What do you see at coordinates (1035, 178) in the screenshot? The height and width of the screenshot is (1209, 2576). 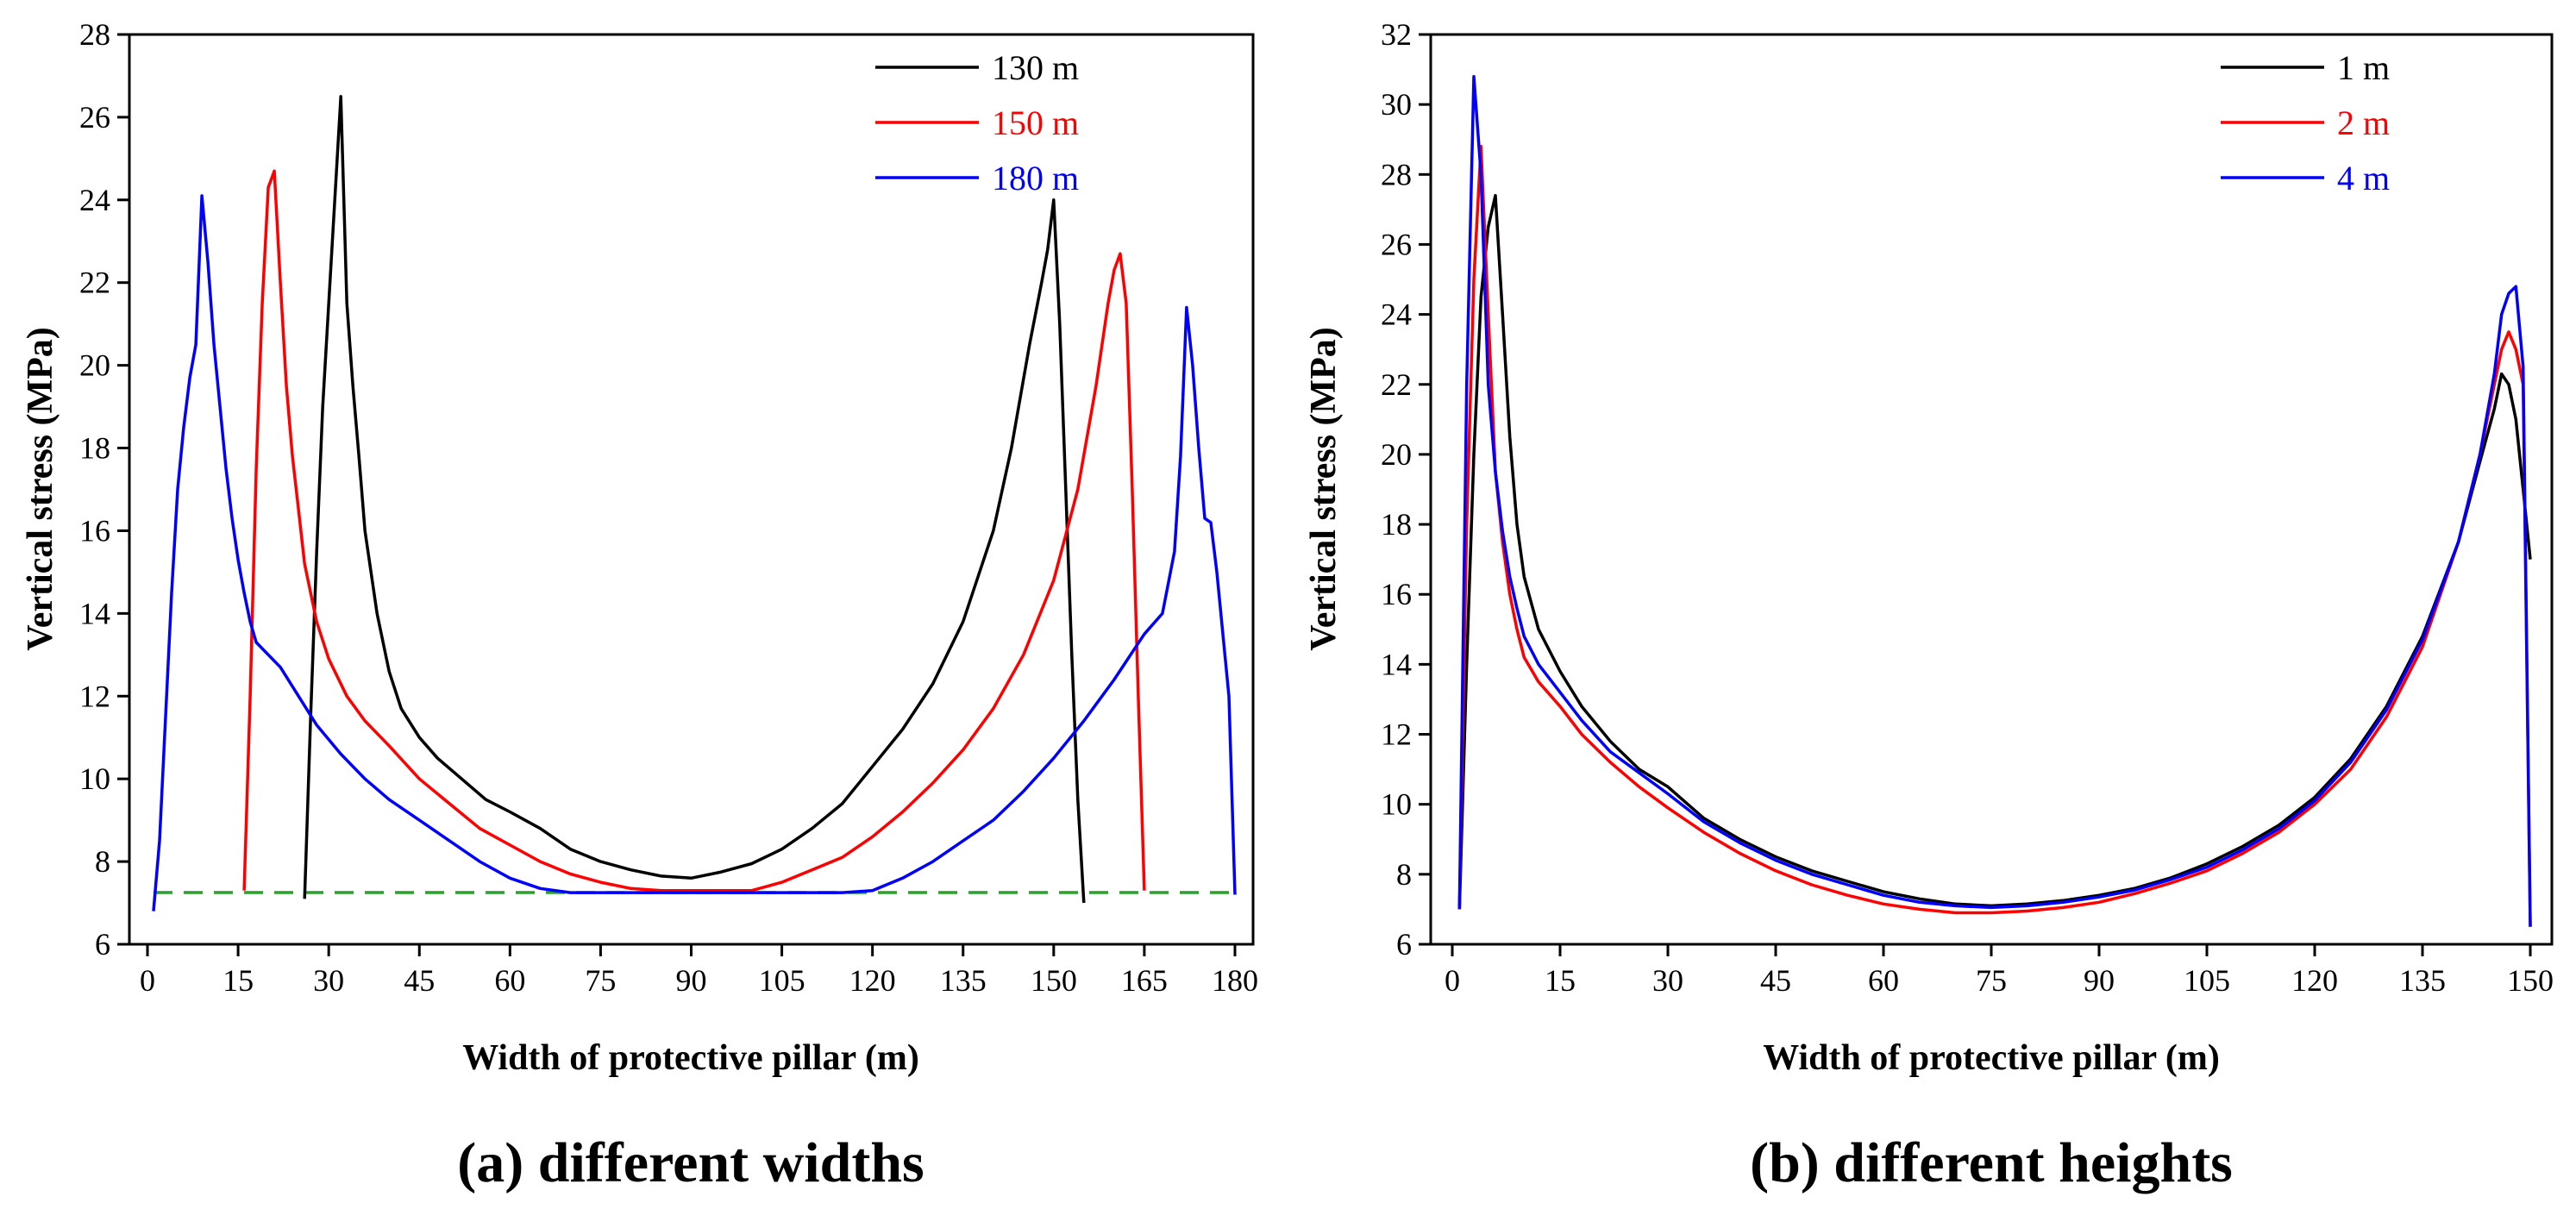 I see `legend-label: 180 m` at bounding box center [1035, 178].